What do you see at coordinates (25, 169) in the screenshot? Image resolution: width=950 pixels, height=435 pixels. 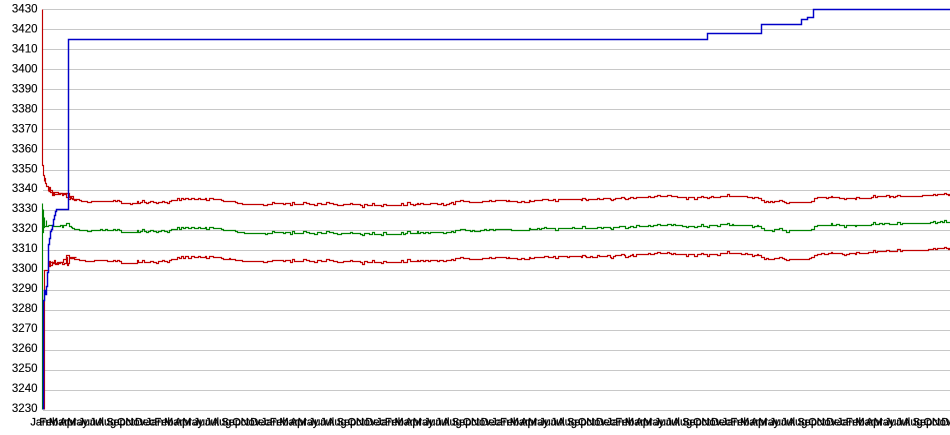 I see `svg-text: 3350` at bounding box center [25, 169].